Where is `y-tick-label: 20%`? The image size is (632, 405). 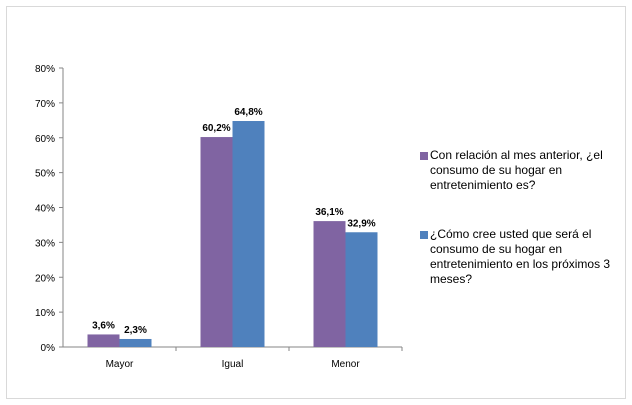
y-tick-label: 20% is located at coordinates (45, 278).